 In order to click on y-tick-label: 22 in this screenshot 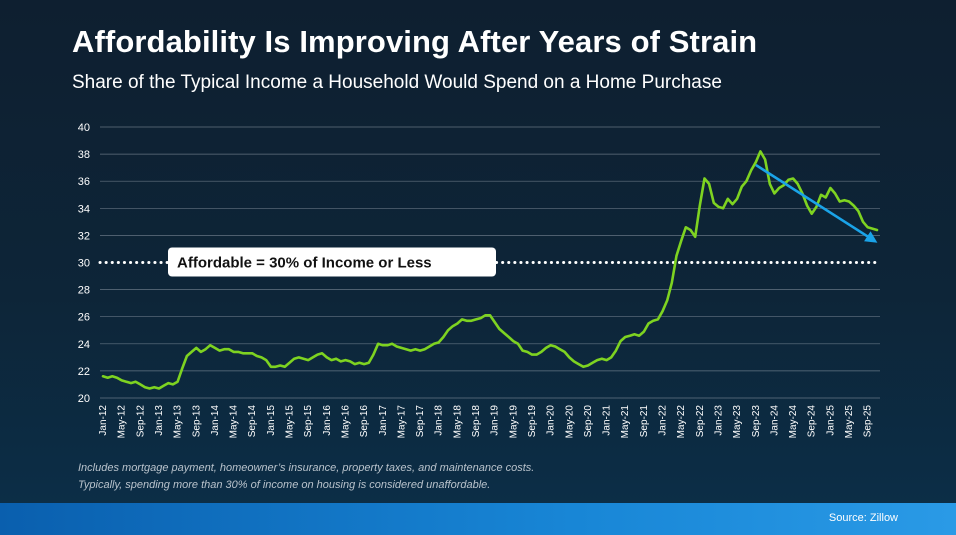, I will do `click(84, 372)`.